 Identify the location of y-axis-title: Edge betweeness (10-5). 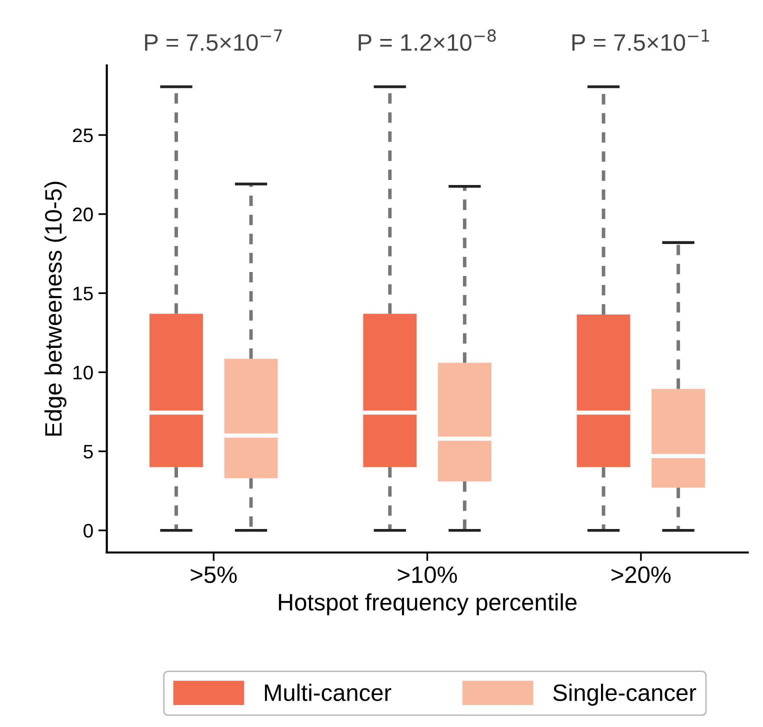
(55, 309).